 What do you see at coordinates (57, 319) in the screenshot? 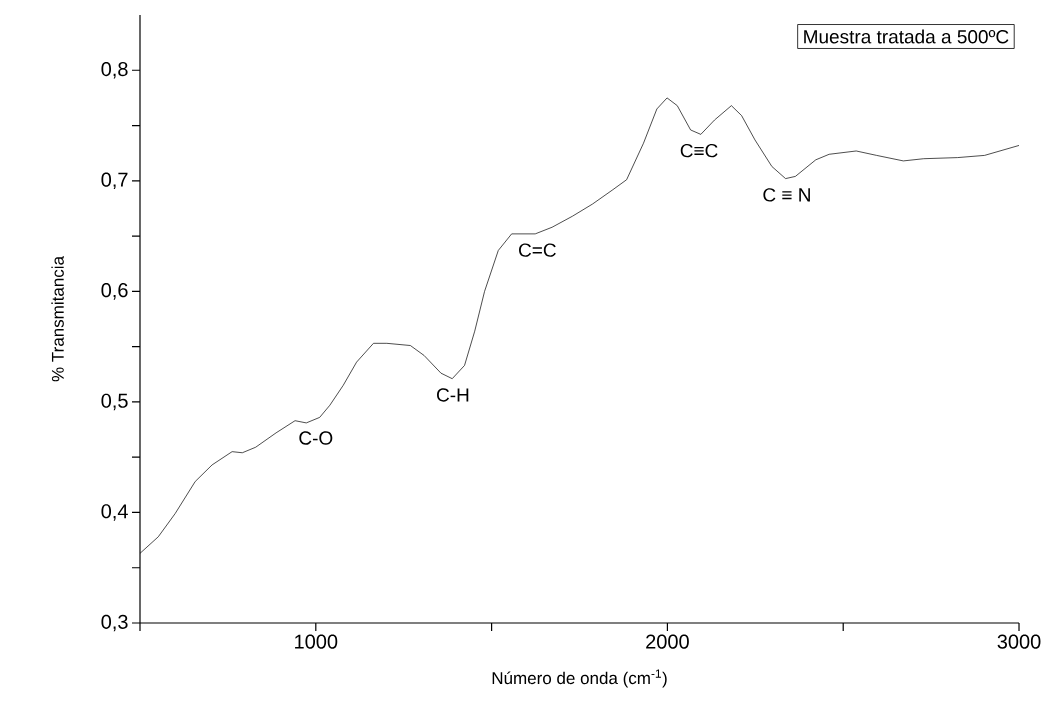
I see `y-axis-title: % Transmitancia` at bounding box center [57, 319].